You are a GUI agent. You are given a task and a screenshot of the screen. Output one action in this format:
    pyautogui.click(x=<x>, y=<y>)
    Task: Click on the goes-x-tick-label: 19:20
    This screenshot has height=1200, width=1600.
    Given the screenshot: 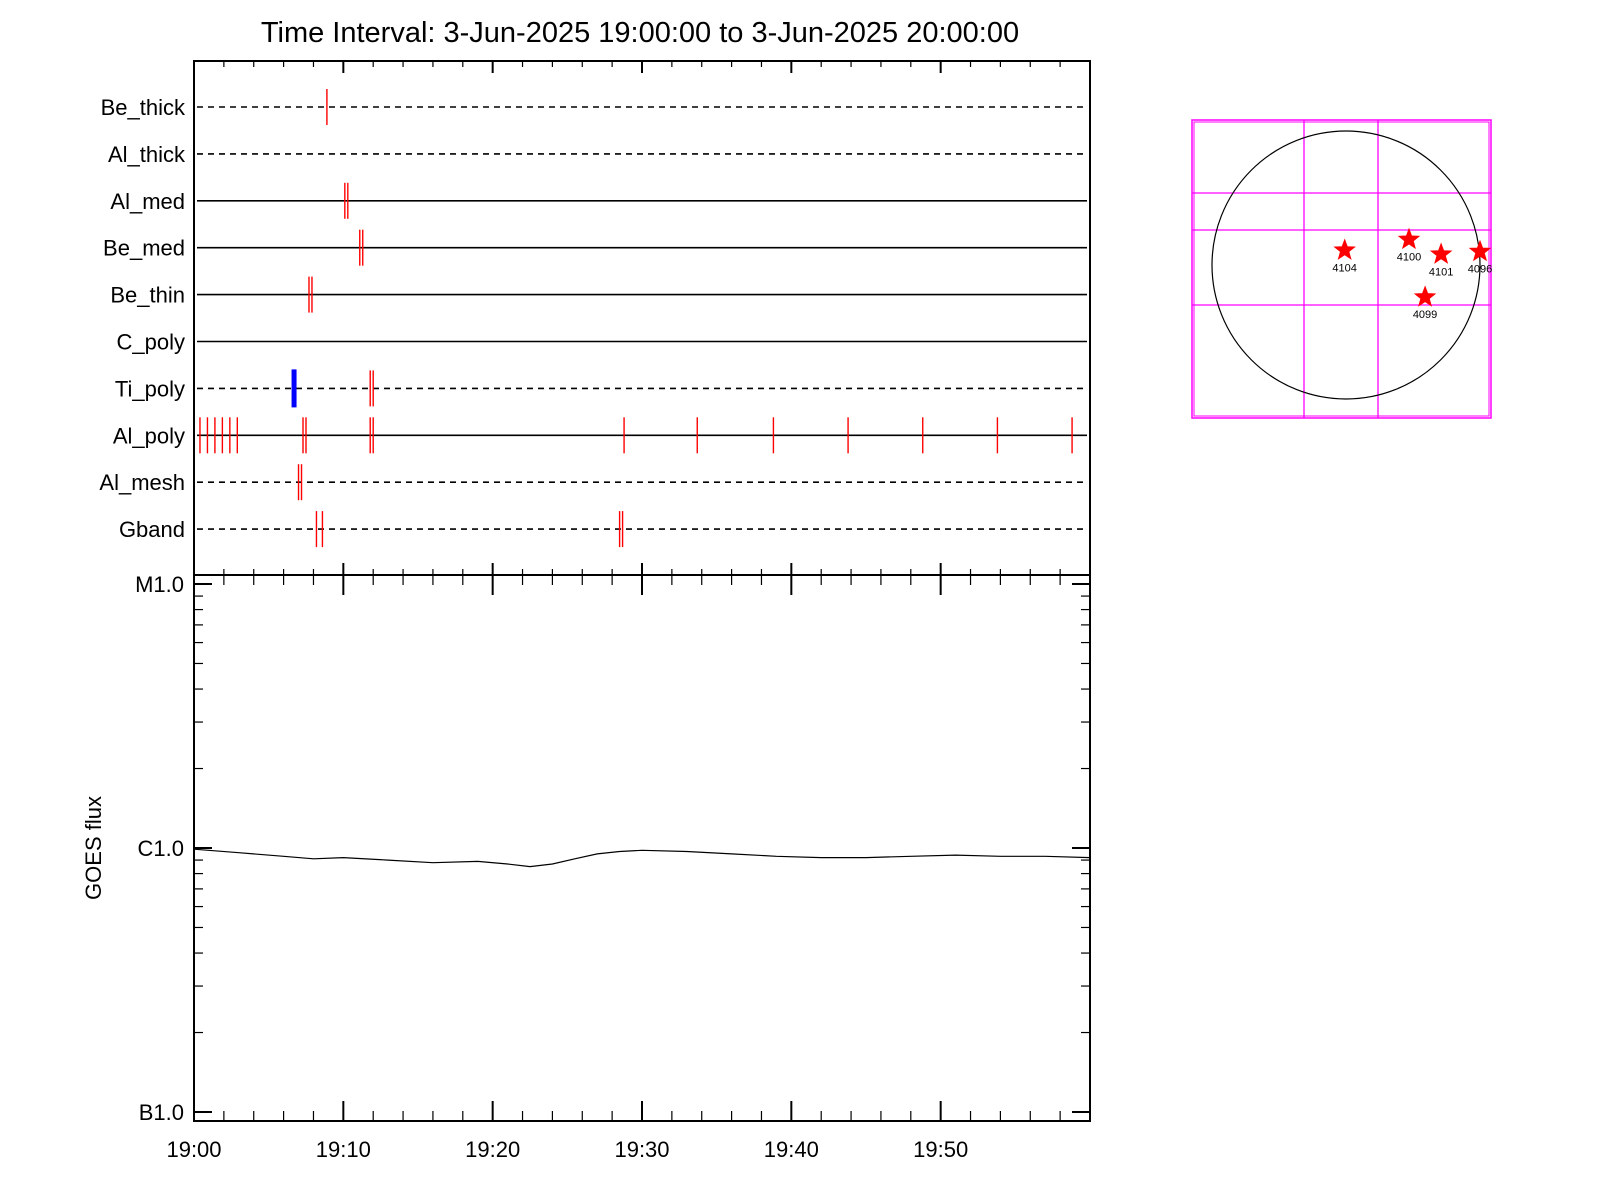 What is the action you would take?
    pyautogui.click(x=492, y=1149)
    